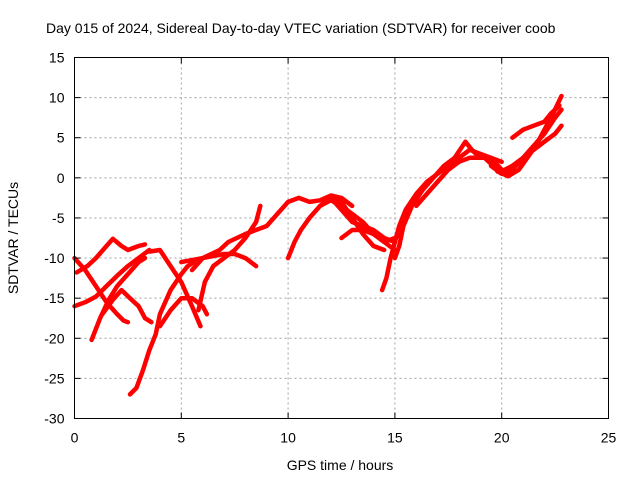 The width and height of the screenshot is (640, 480). Describe the element at coordinates (288, 438) in the screenshot. I see `x-tick-label: 10` at that location.